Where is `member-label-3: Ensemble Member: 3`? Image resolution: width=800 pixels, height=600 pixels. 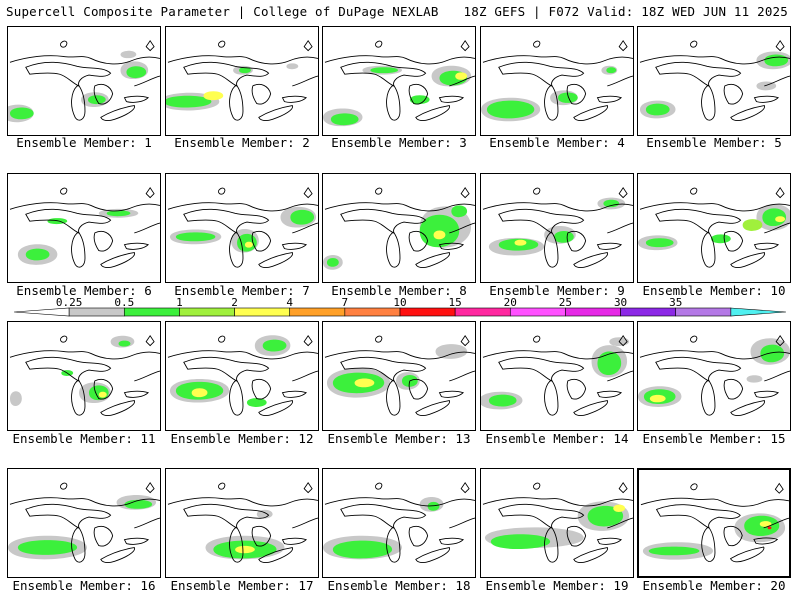
member-label-3: Ensemble Member: 3 is located at coordinates (399, 142).